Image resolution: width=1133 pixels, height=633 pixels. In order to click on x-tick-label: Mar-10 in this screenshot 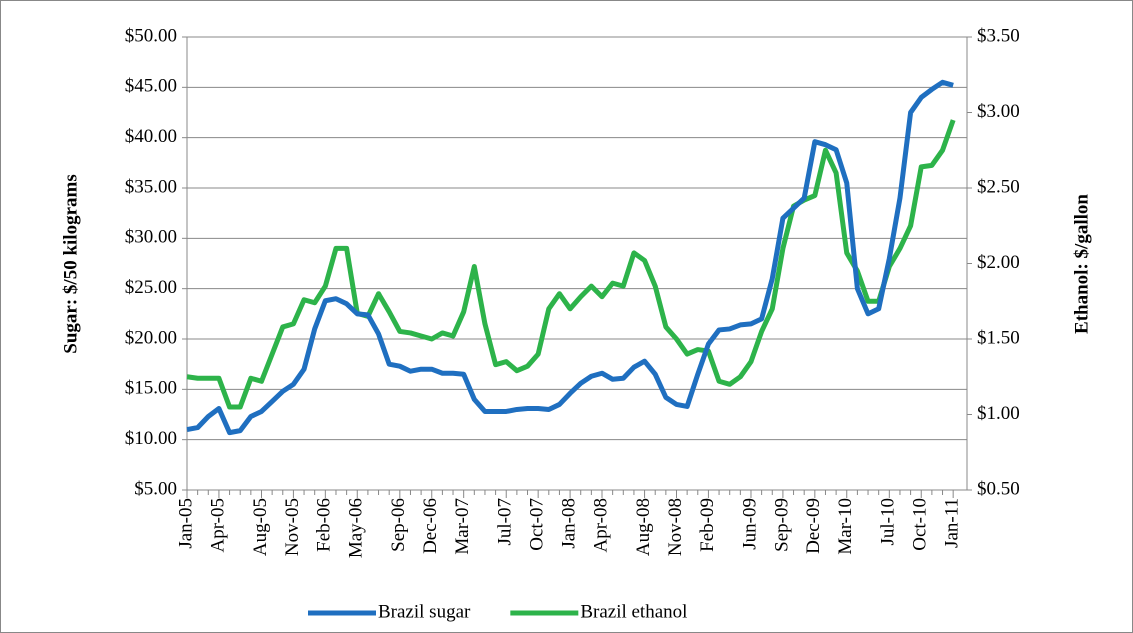, I will do `click(845, 526)`.